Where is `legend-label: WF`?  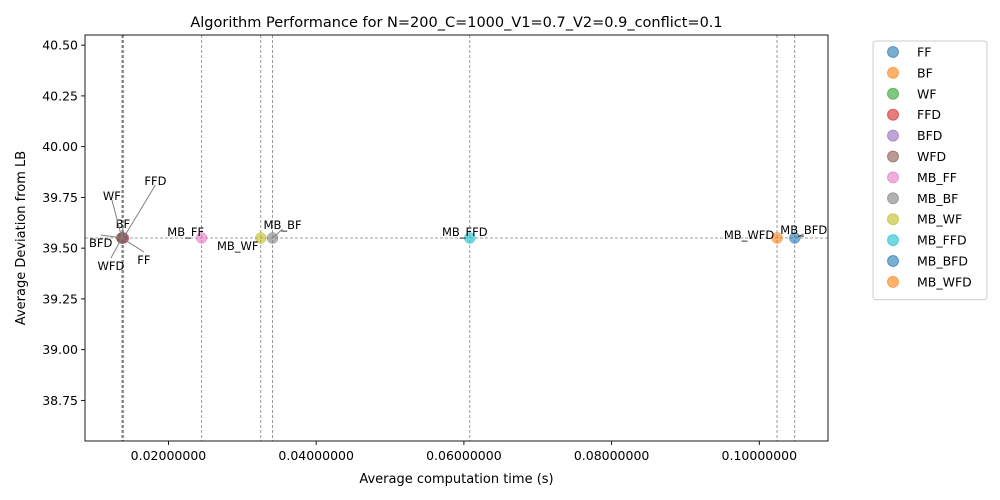
legend-label: WF is located at coordinates (927, 93).